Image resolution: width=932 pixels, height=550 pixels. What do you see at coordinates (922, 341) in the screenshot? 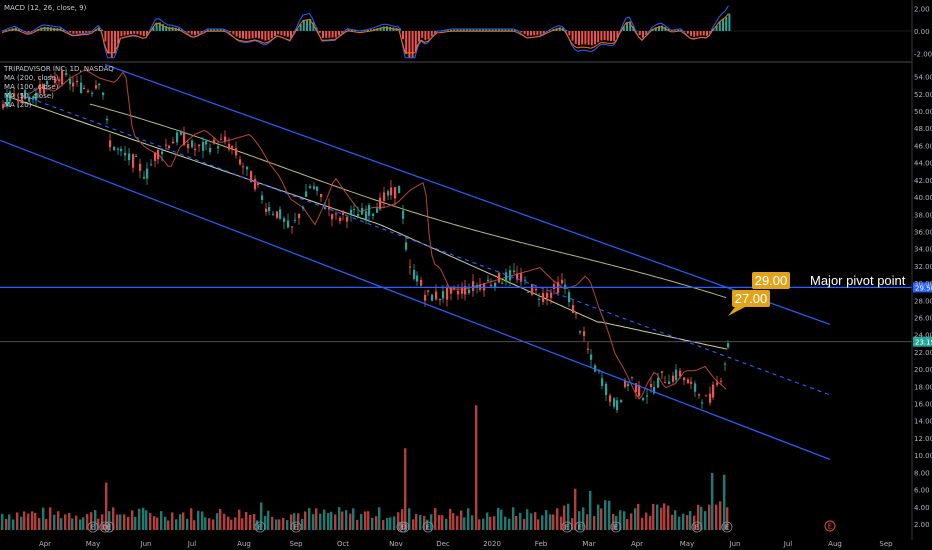
I see `last-price-tag` at bounding box center [922, 341].